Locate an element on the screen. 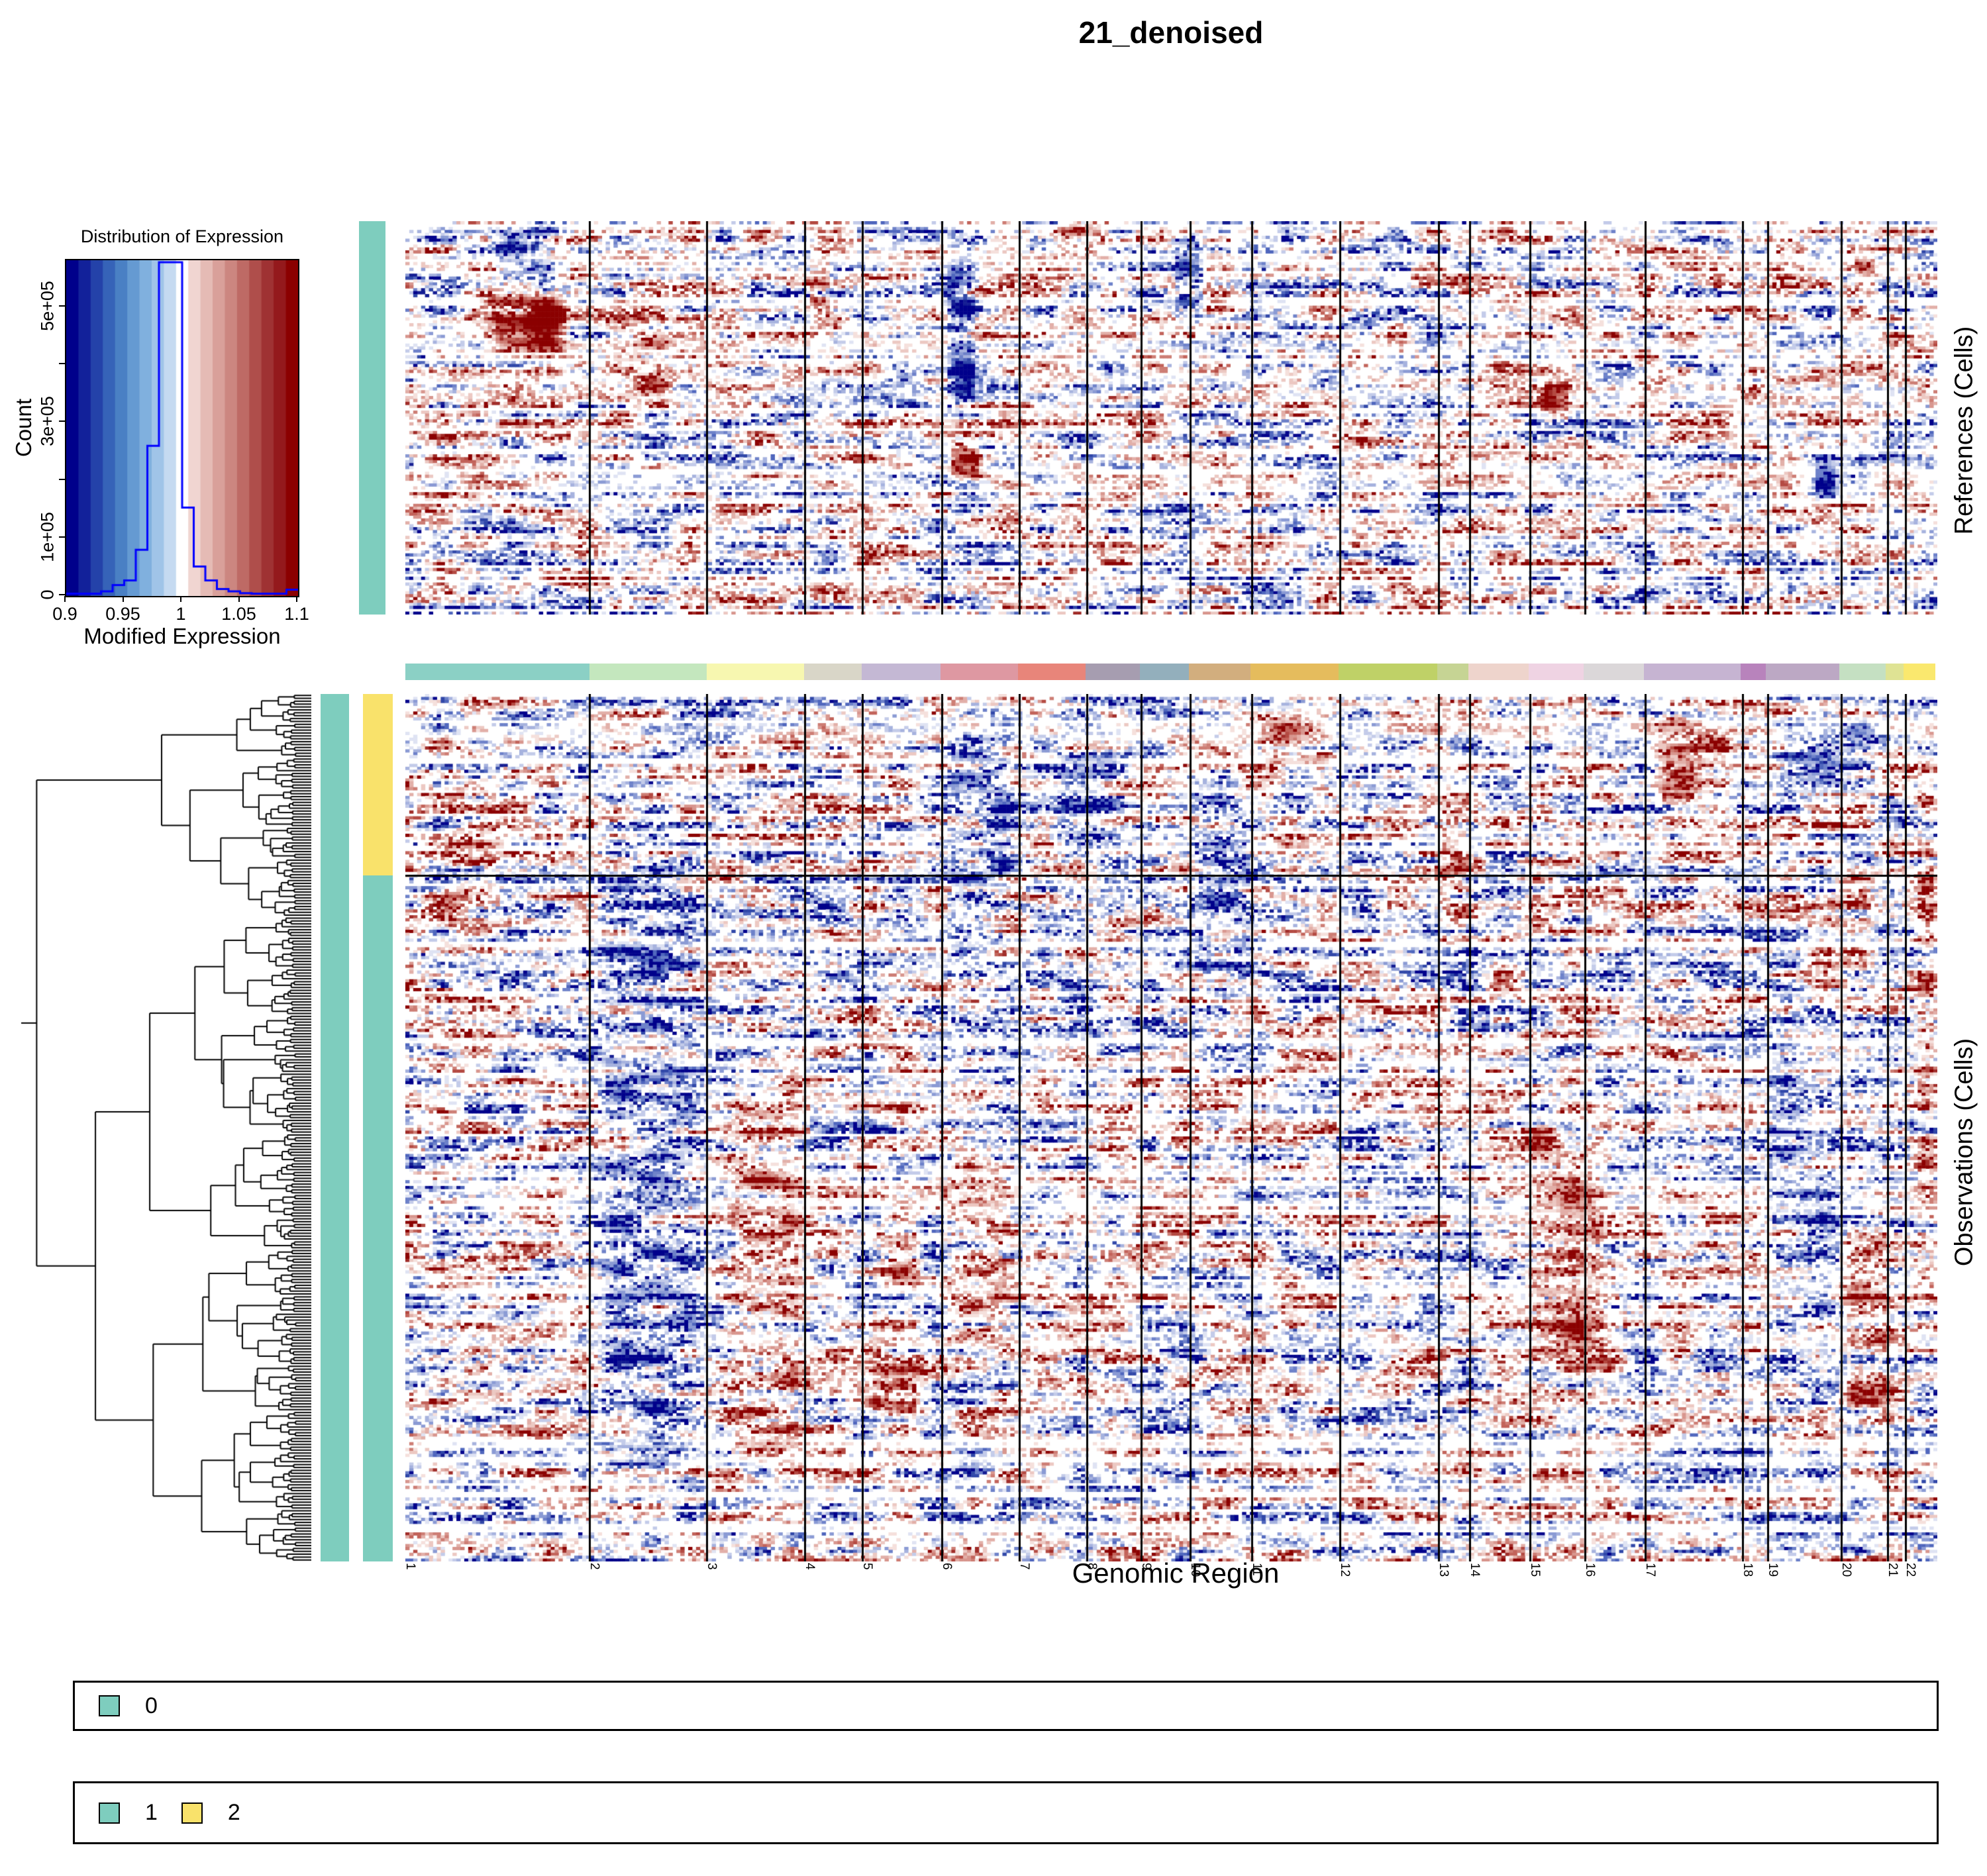 Image resolution: width=1987 pixels, height=1876 pixels. x-tick-label: 1.05 is located at coordinates (239, 614).